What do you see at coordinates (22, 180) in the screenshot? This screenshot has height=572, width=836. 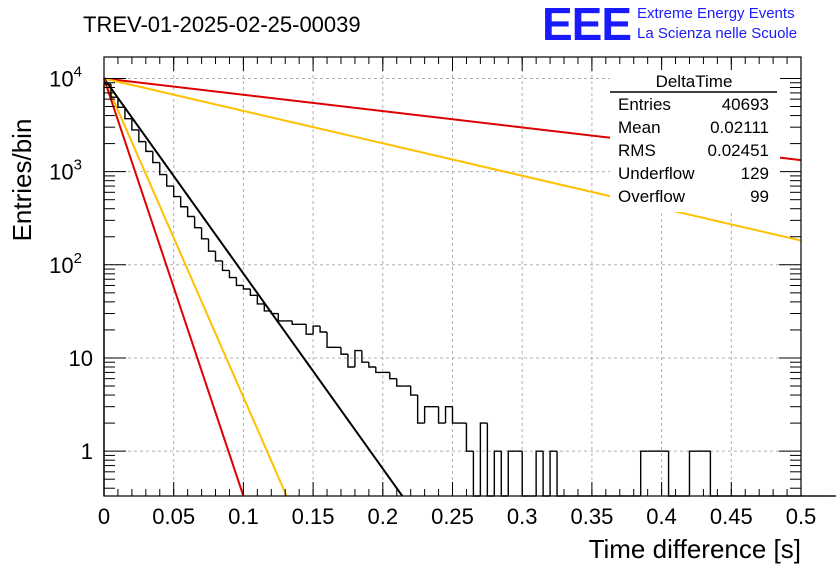 I see `y-axis-label: Entries/bin` at bounding box center [22, 180].